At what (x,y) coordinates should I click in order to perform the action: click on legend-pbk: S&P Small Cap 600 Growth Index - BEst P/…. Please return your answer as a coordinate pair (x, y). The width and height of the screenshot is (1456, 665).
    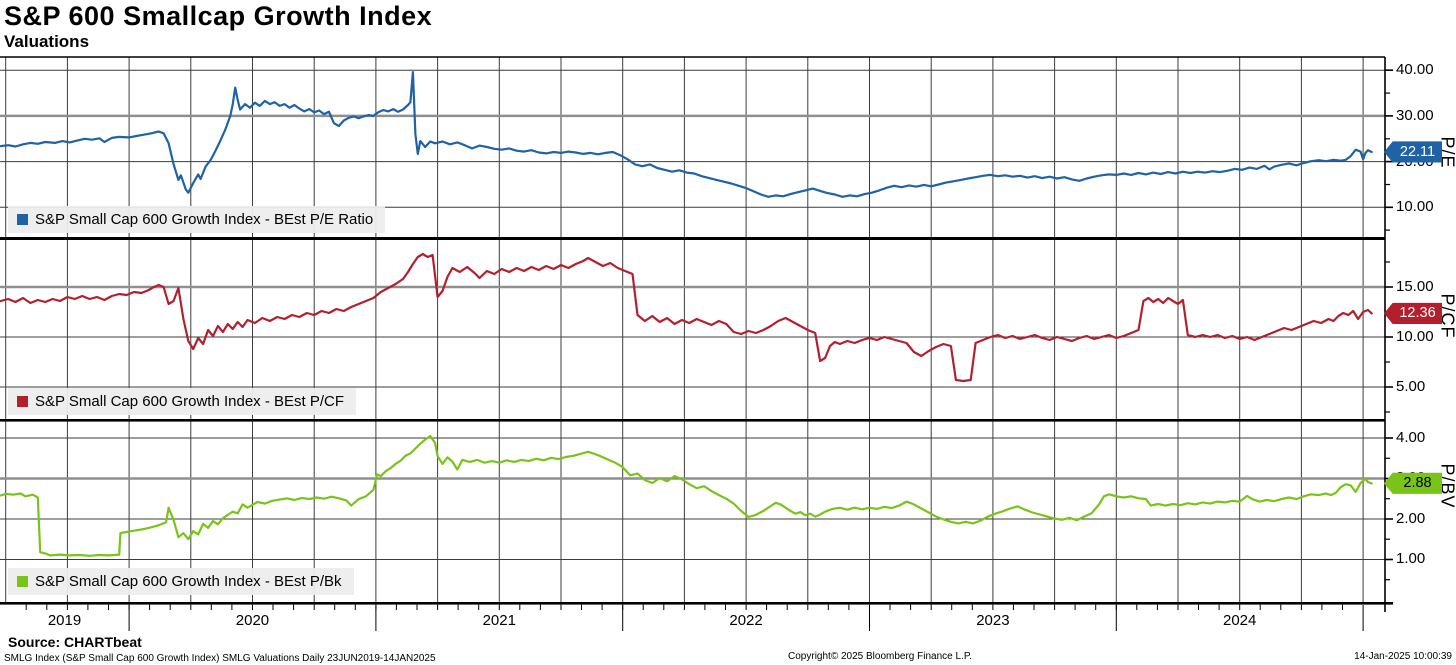
    Looking at the image, I should click on (181, 581).